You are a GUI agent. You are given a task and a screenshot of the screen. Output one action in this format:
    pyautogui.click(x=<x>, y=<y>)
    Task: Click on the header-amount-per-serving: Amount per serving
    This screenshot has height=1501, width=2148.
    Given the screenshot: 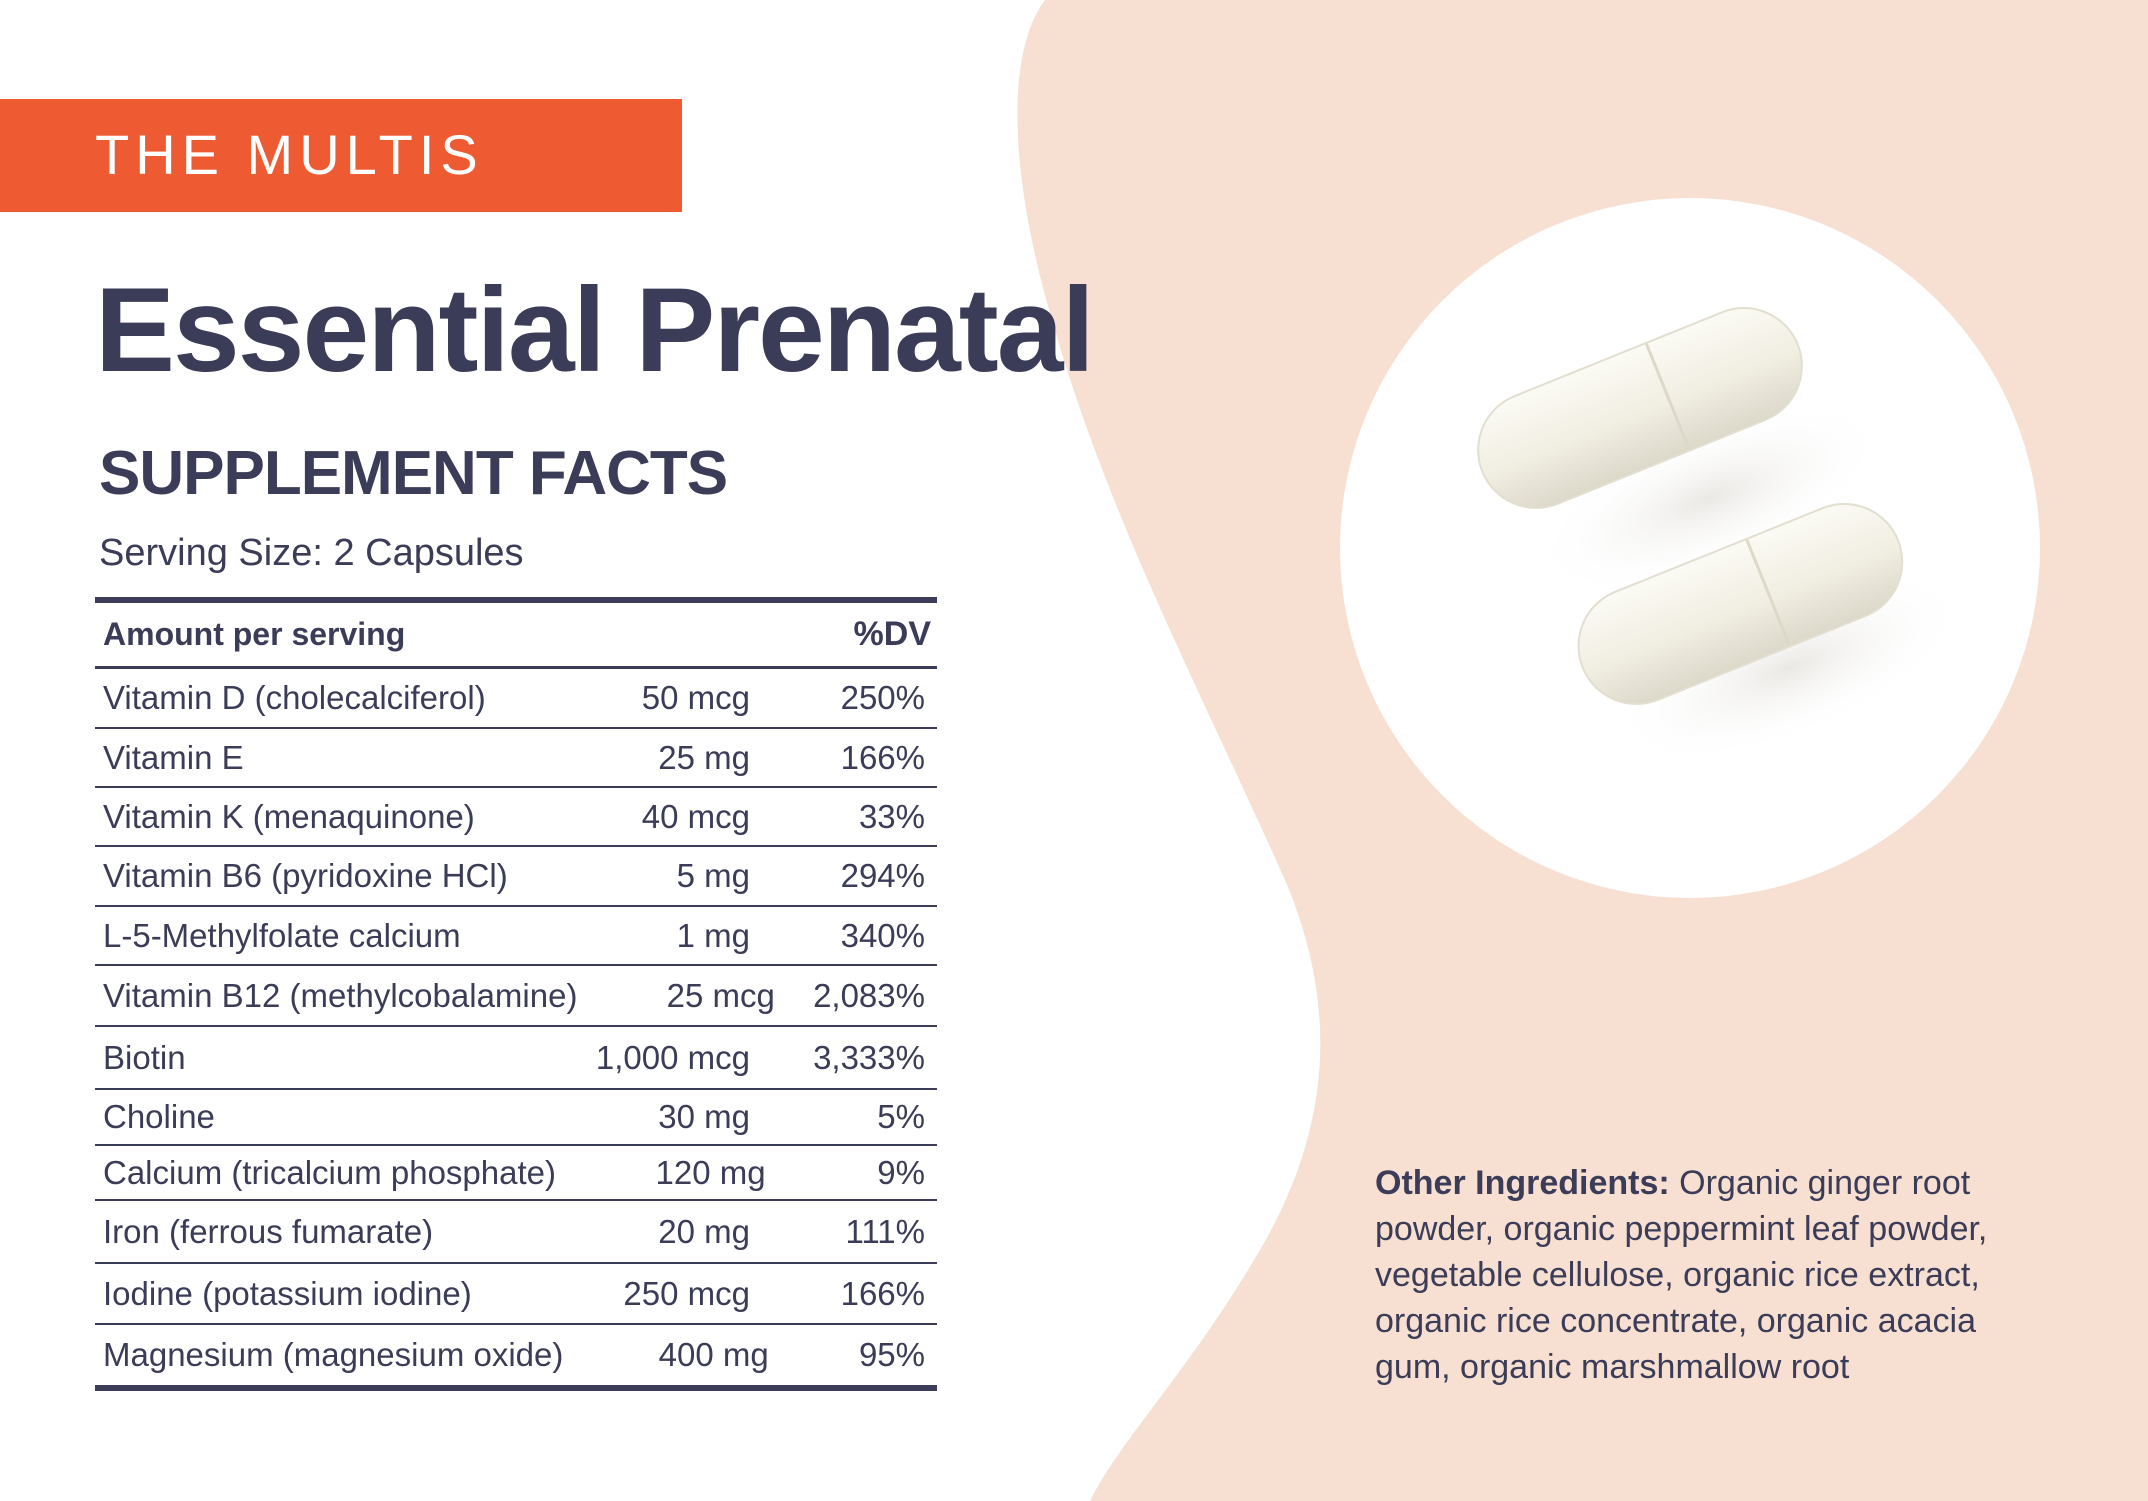 What is the action you would take?
    pyautogui.click(x=254, y=634)
    